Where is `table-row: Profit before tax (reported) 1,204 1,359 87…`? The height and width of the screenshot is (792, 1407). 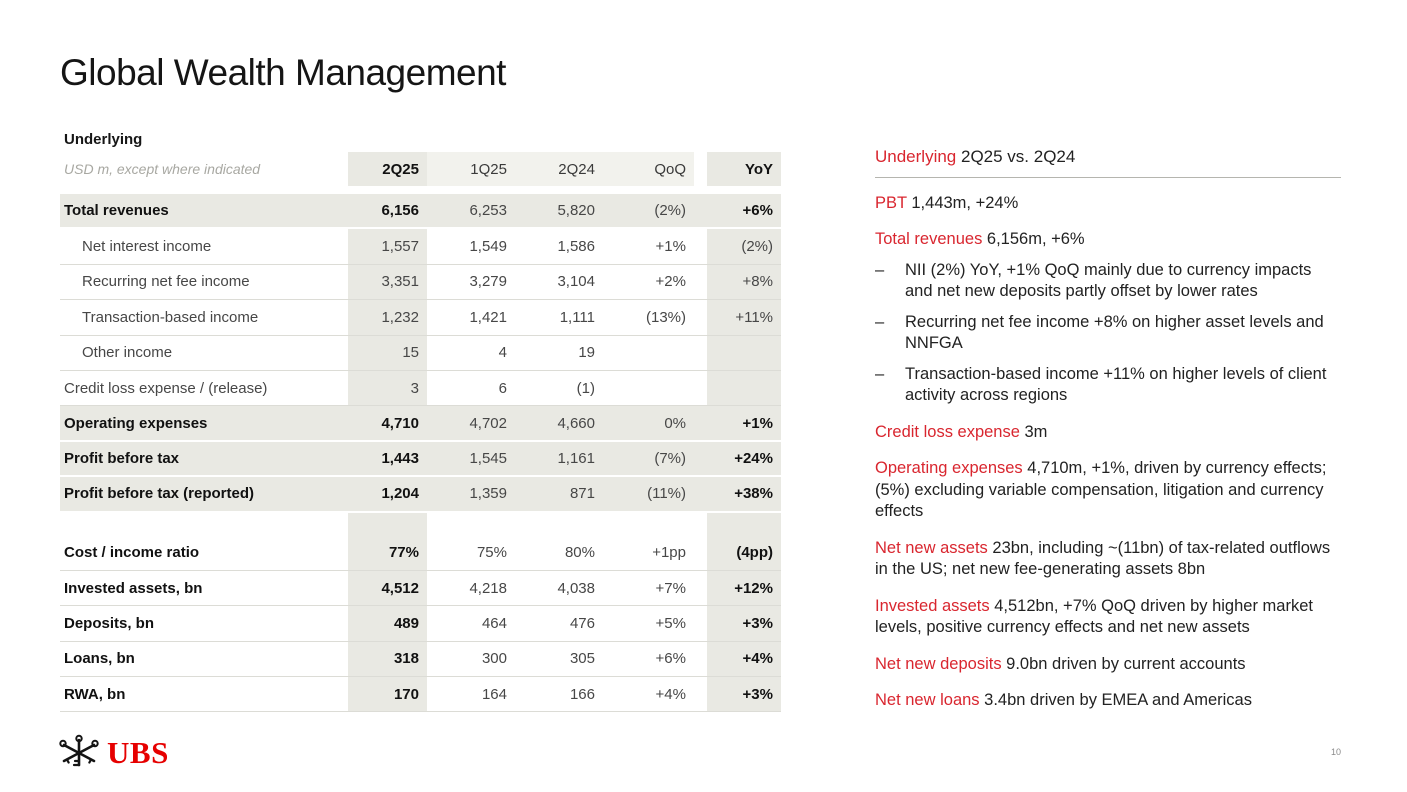 table-row: Profit before tax (reported) 1,204 1,359 87… is located at coordinates (420, 495).